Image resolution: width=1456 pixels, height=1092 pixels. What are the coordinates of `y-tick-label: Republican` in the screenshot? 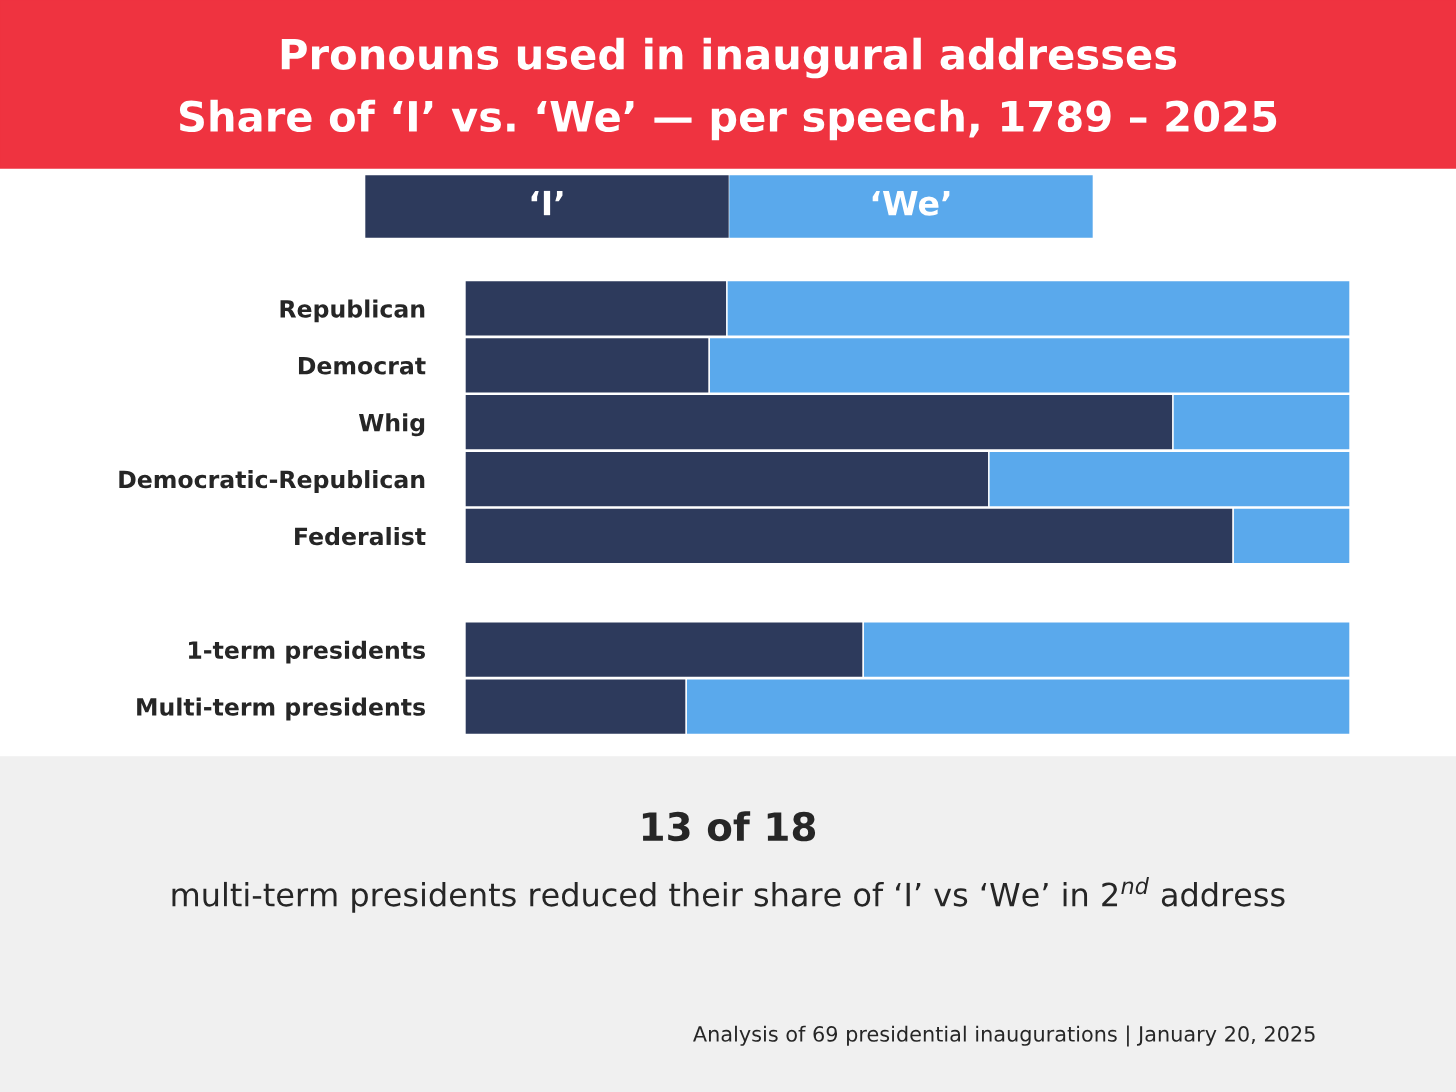 It's located at (352, 311).